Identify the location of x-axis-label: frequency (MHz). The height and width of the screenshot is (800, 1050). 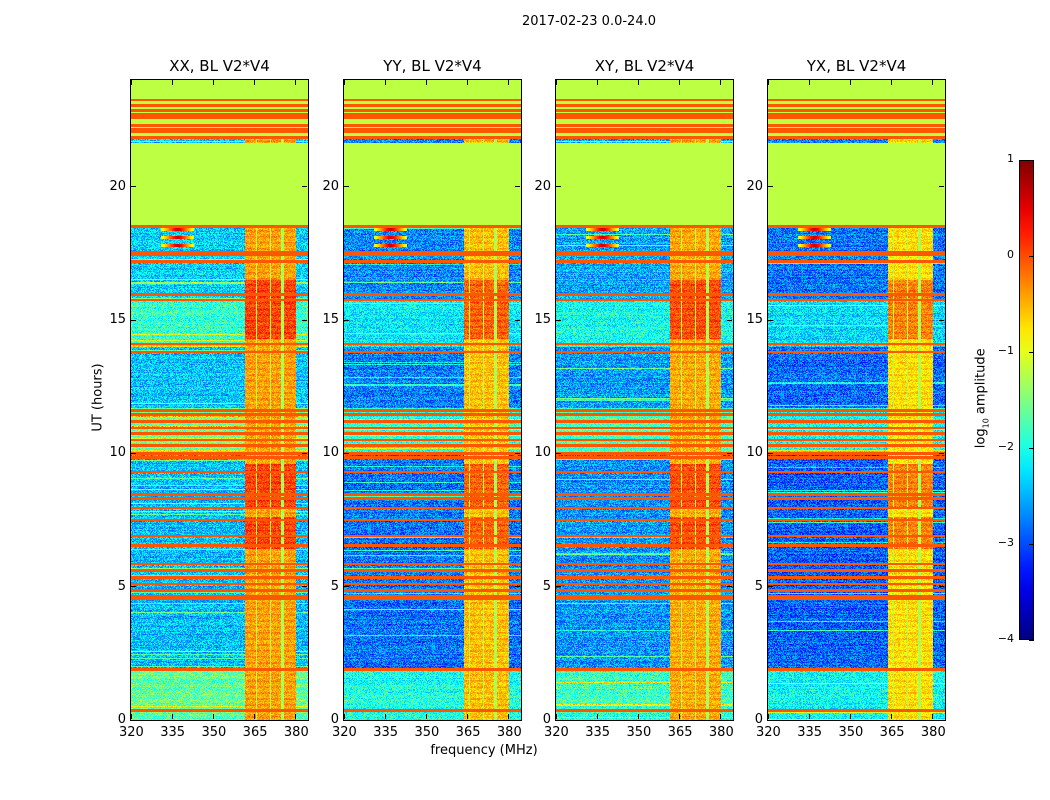
(484, 750).